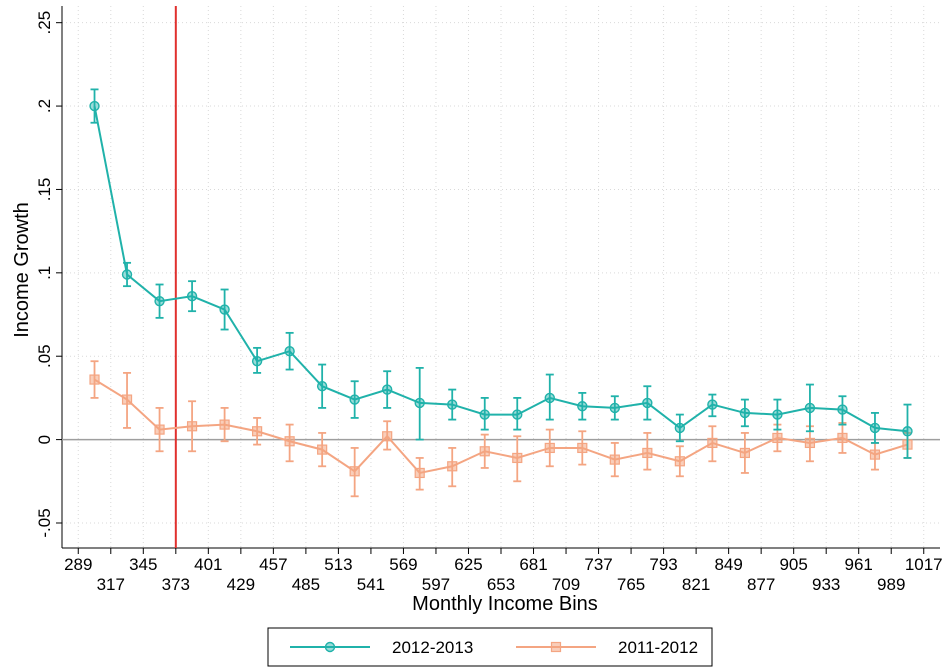 The image size is (948, 668). What do you see at coordinates (44, 522) in the screenshot?
I see `y-tick-label: -.05` at bounding box center [44, 522].